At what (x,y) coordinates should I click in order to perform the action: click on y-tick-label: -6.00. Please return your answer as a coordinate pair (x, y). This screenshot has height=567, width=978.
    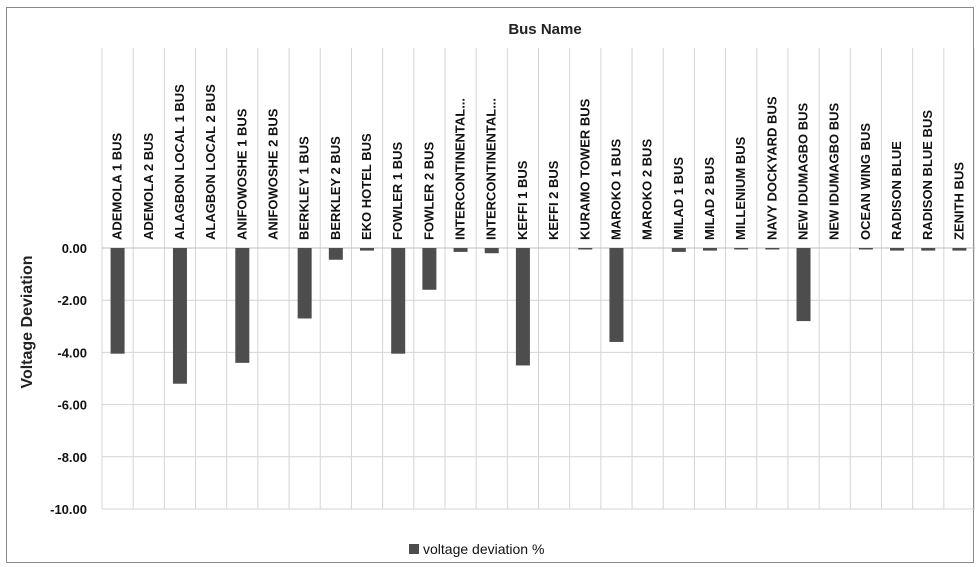
    Looking at the image, I should click on (72, 405).